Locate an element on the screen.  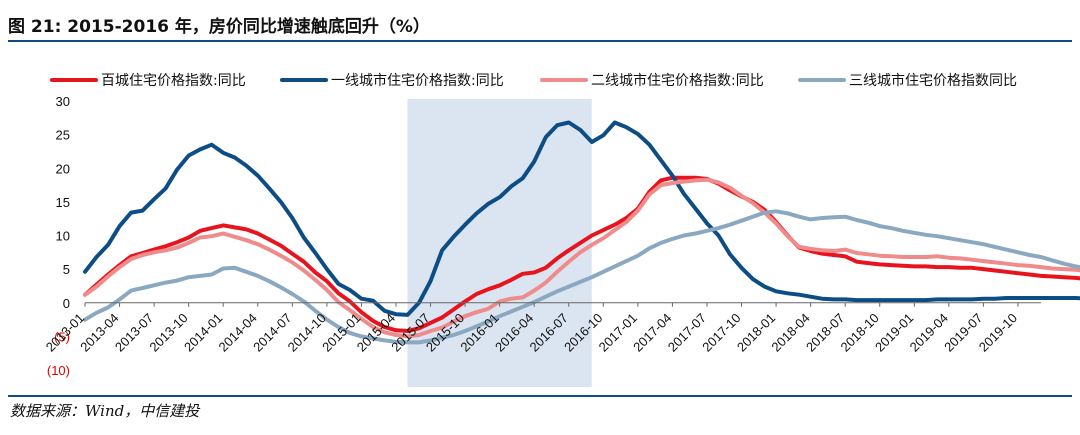
x-tick-label: 2019-10 is located at coordinates (998, 332).